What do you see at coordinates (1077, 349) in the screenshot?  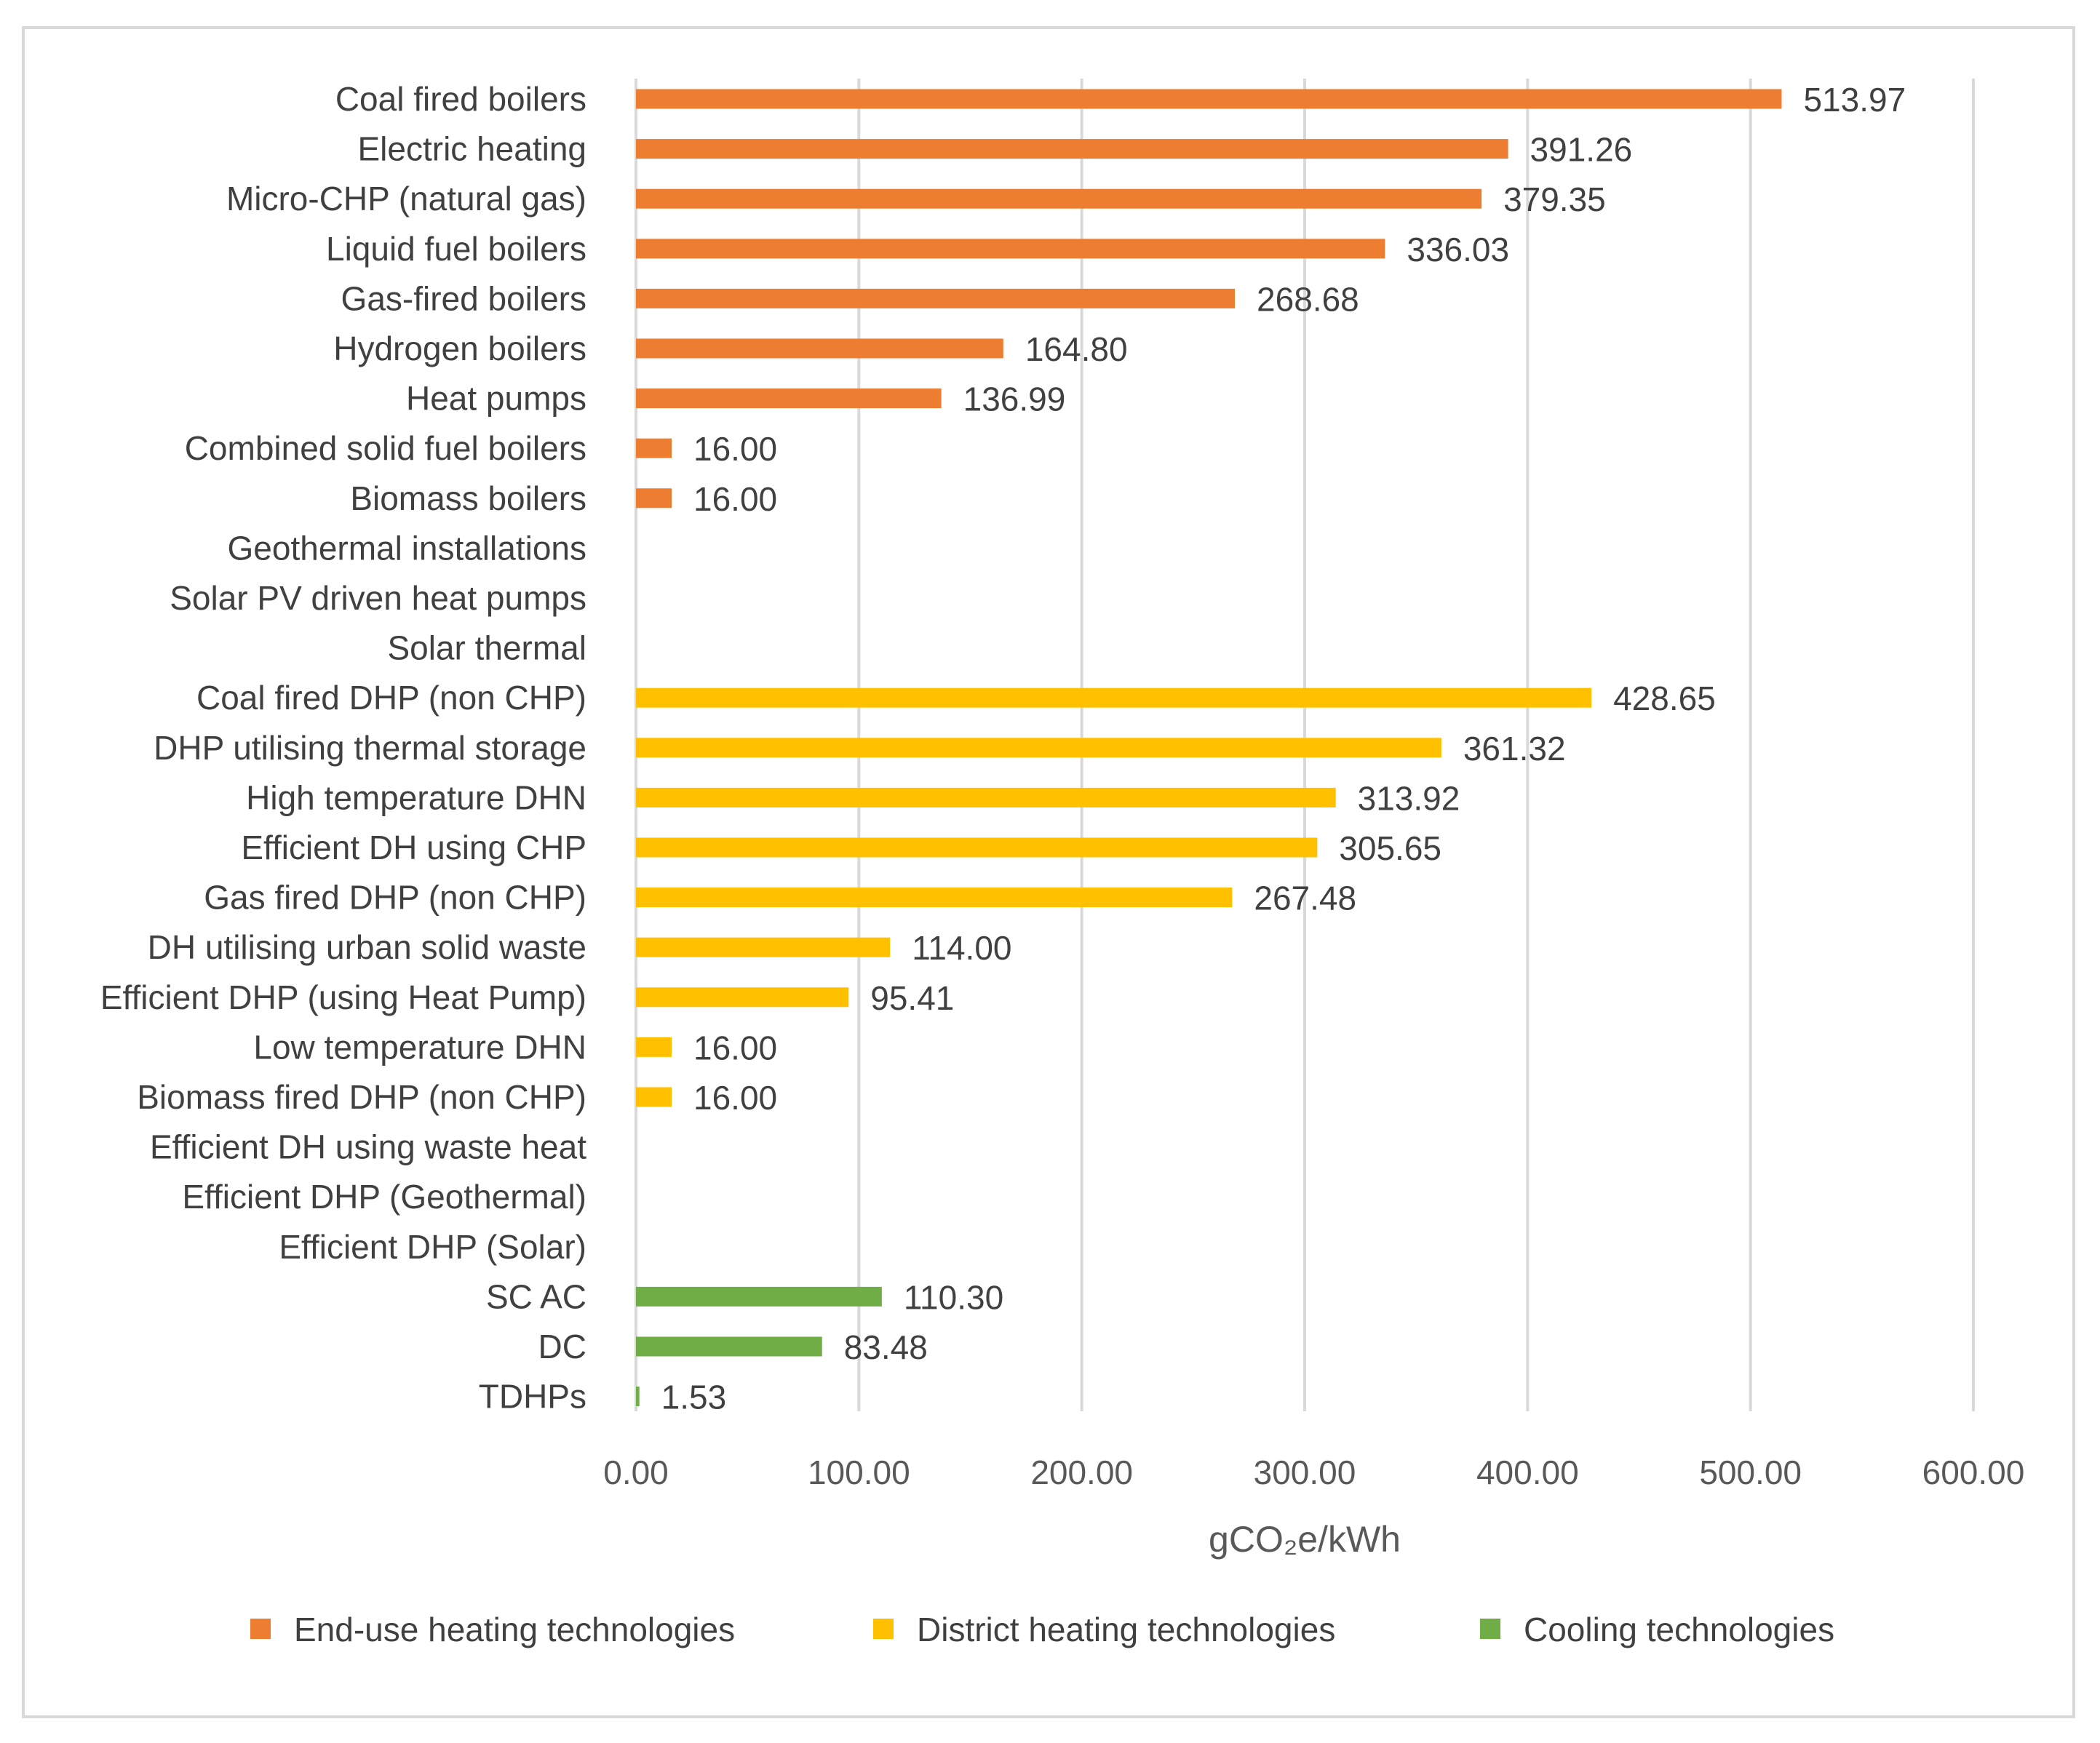 I see `data-label: 164.80` at bounding box center [1077, 349].